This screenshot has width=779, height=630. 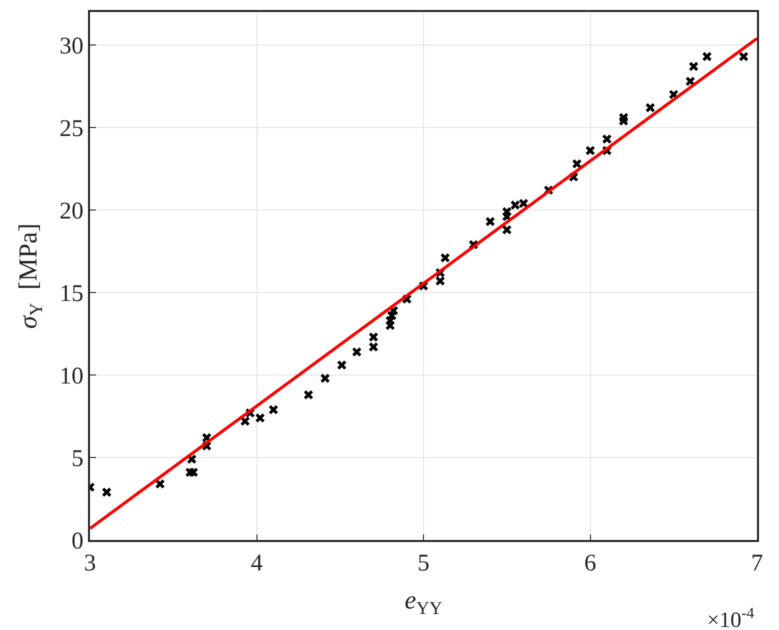 What do you see at coordinates (77, 541) in the screenshot?
I see `y-tick-label: 0` at bounding box center [77, 541].